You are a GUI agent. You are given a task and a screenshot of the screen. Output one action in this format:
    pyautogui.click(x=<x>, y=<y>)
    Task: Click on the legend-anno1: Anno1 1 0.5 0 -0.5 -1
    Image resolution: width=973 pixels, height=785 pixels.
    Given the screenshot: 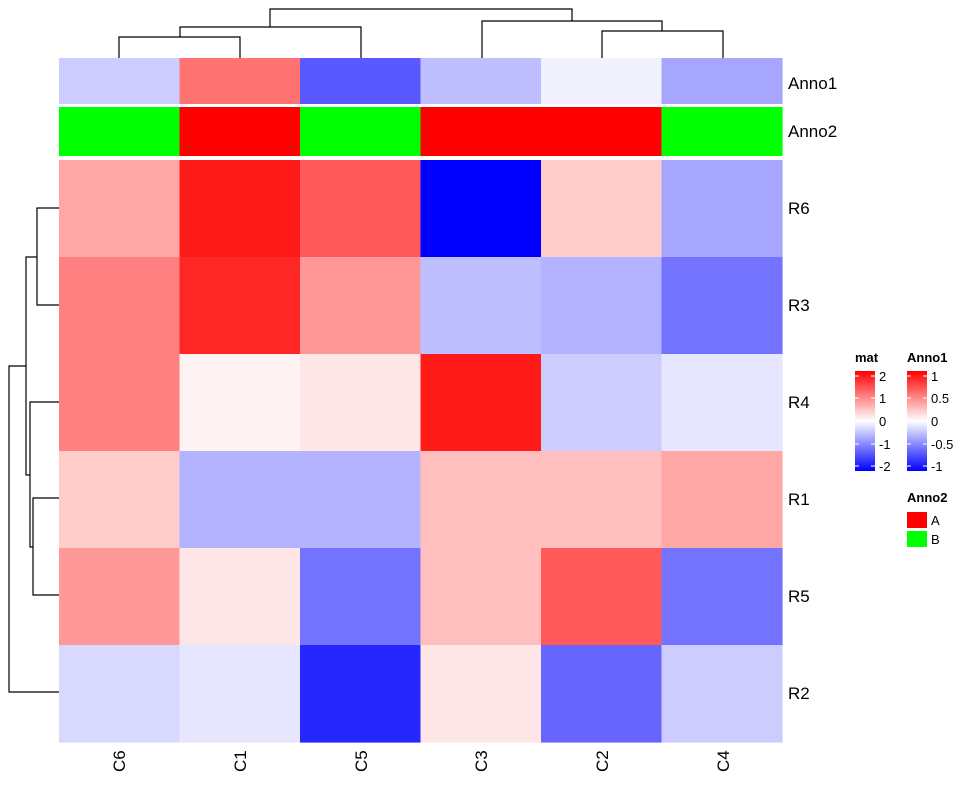 What is the action you would take?
    pyautogui.click(x=930, y=412)
    